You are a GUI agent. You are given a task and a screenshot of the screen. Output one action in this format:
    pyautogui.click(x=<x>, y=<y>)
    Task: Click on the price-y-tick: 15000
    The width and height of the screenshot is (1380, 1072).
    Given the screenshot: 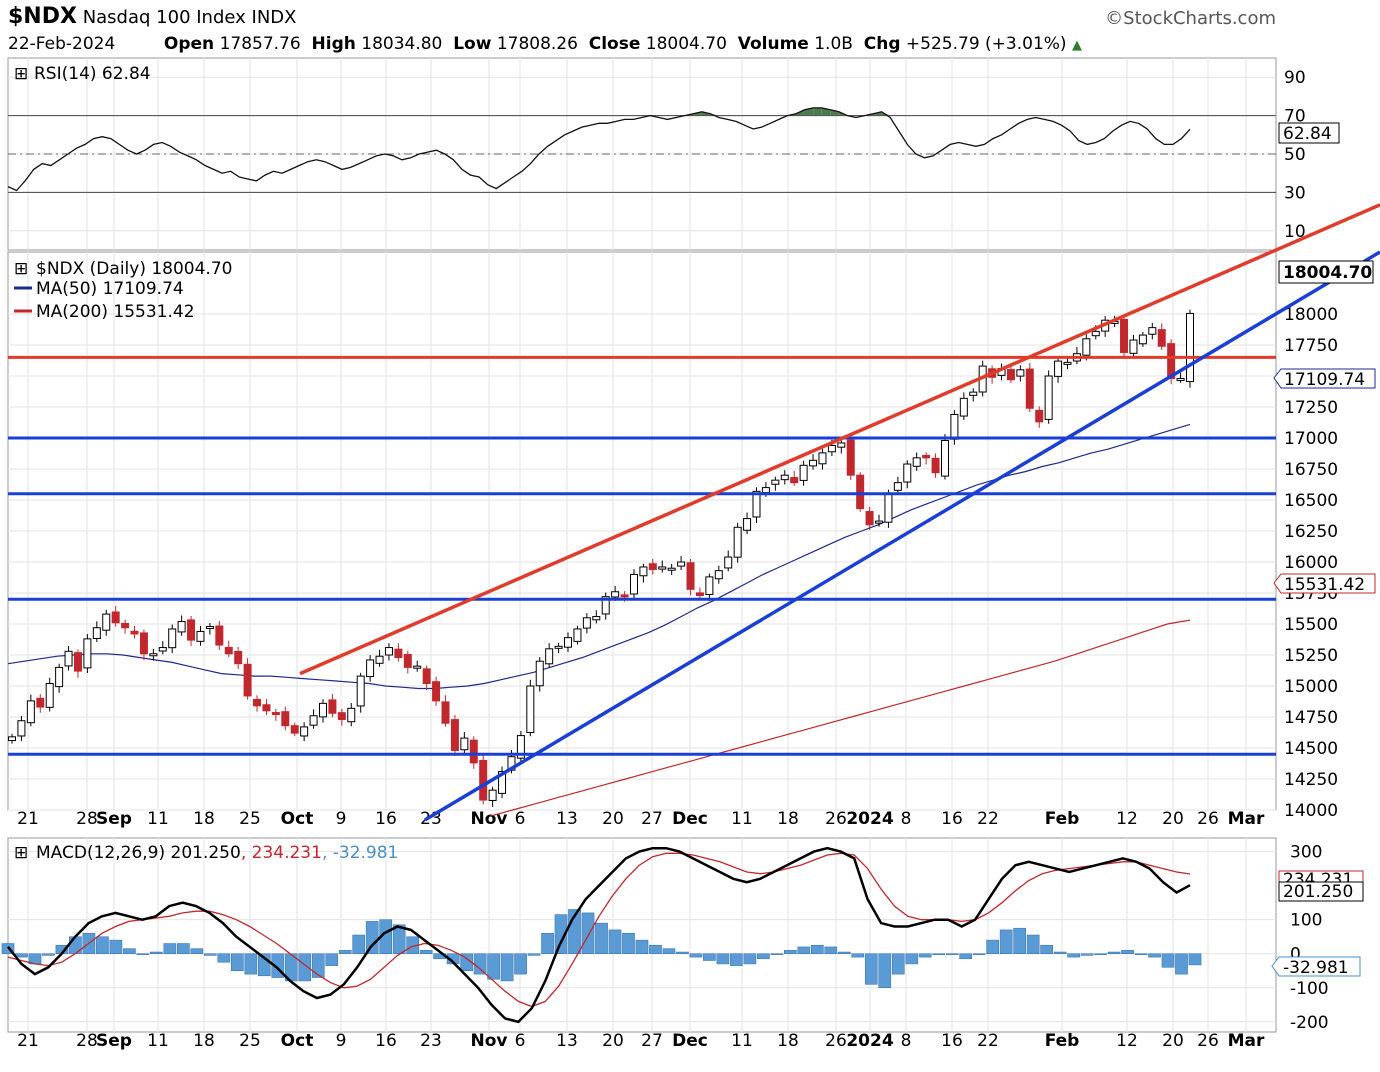 What is the action you would take?
    pyautogui.click(x=1311, y=687)
    